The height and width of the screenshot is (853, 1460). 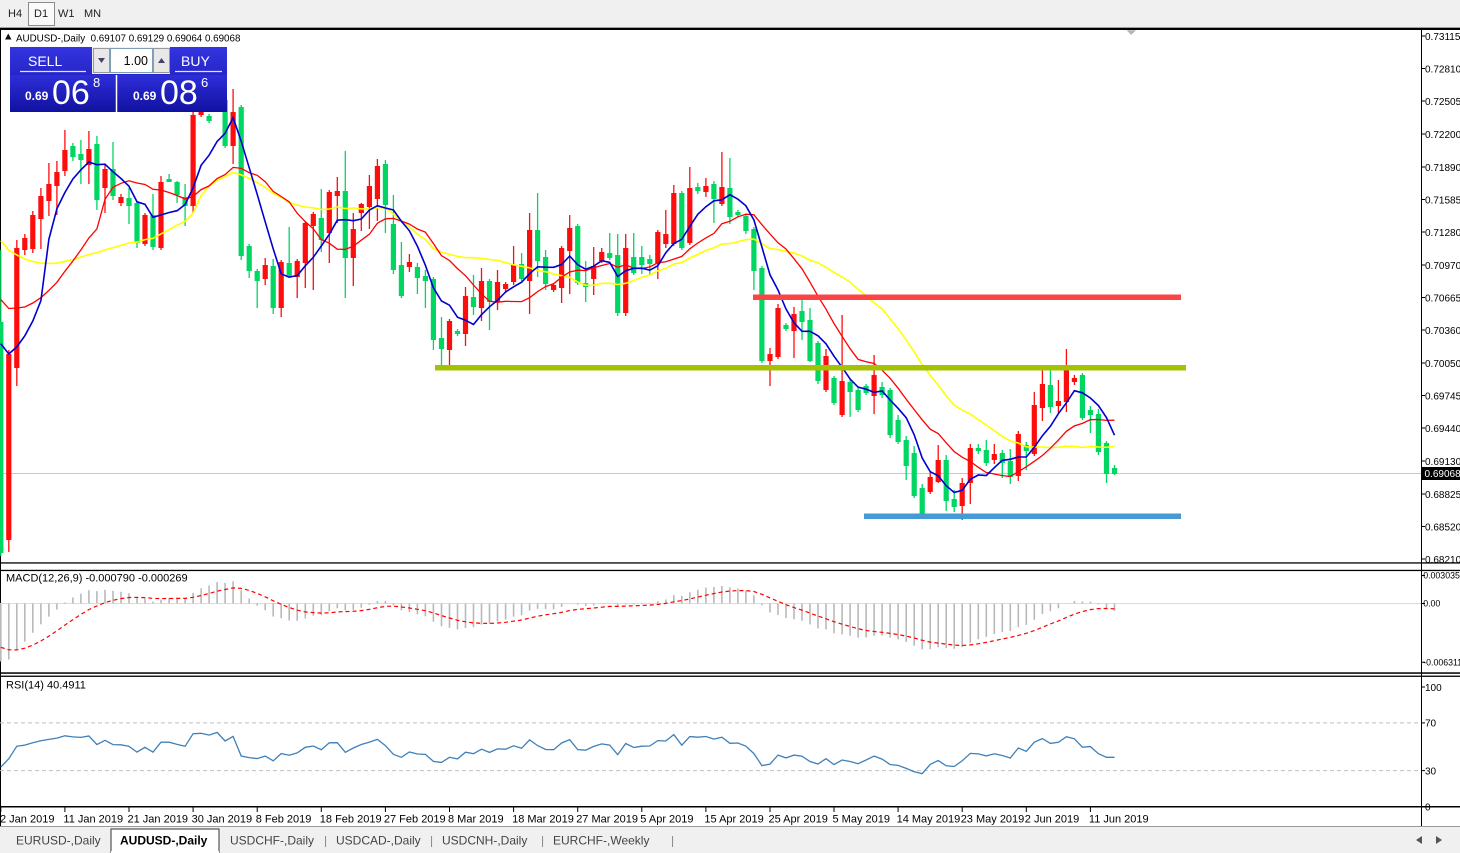 What do you see at coordinates (1442, 396) in the screenshot?
I see `svg-text: 0.69745` at bounding box center [1442, 396].